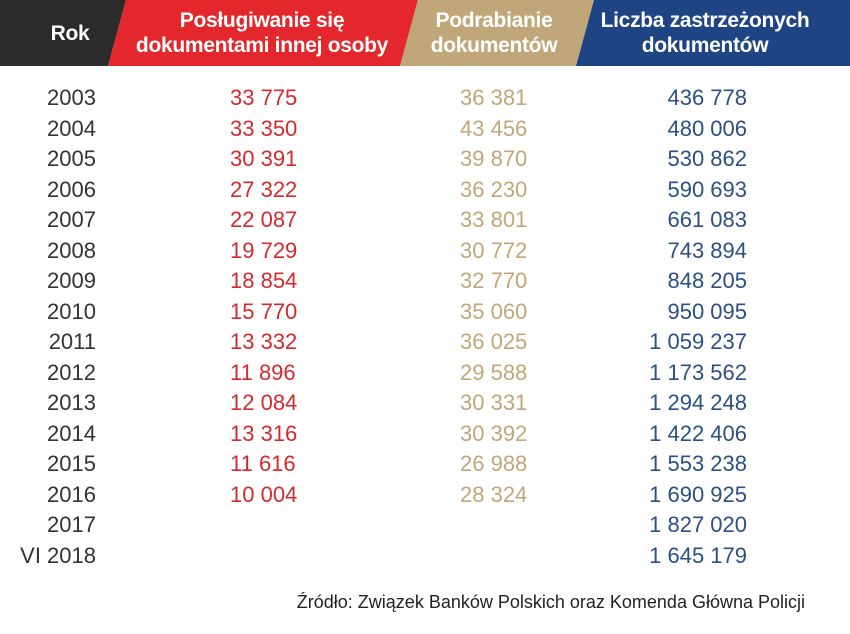 The image size is (850, 634). I want to click on year-cell: 2011, so click(72, 341).